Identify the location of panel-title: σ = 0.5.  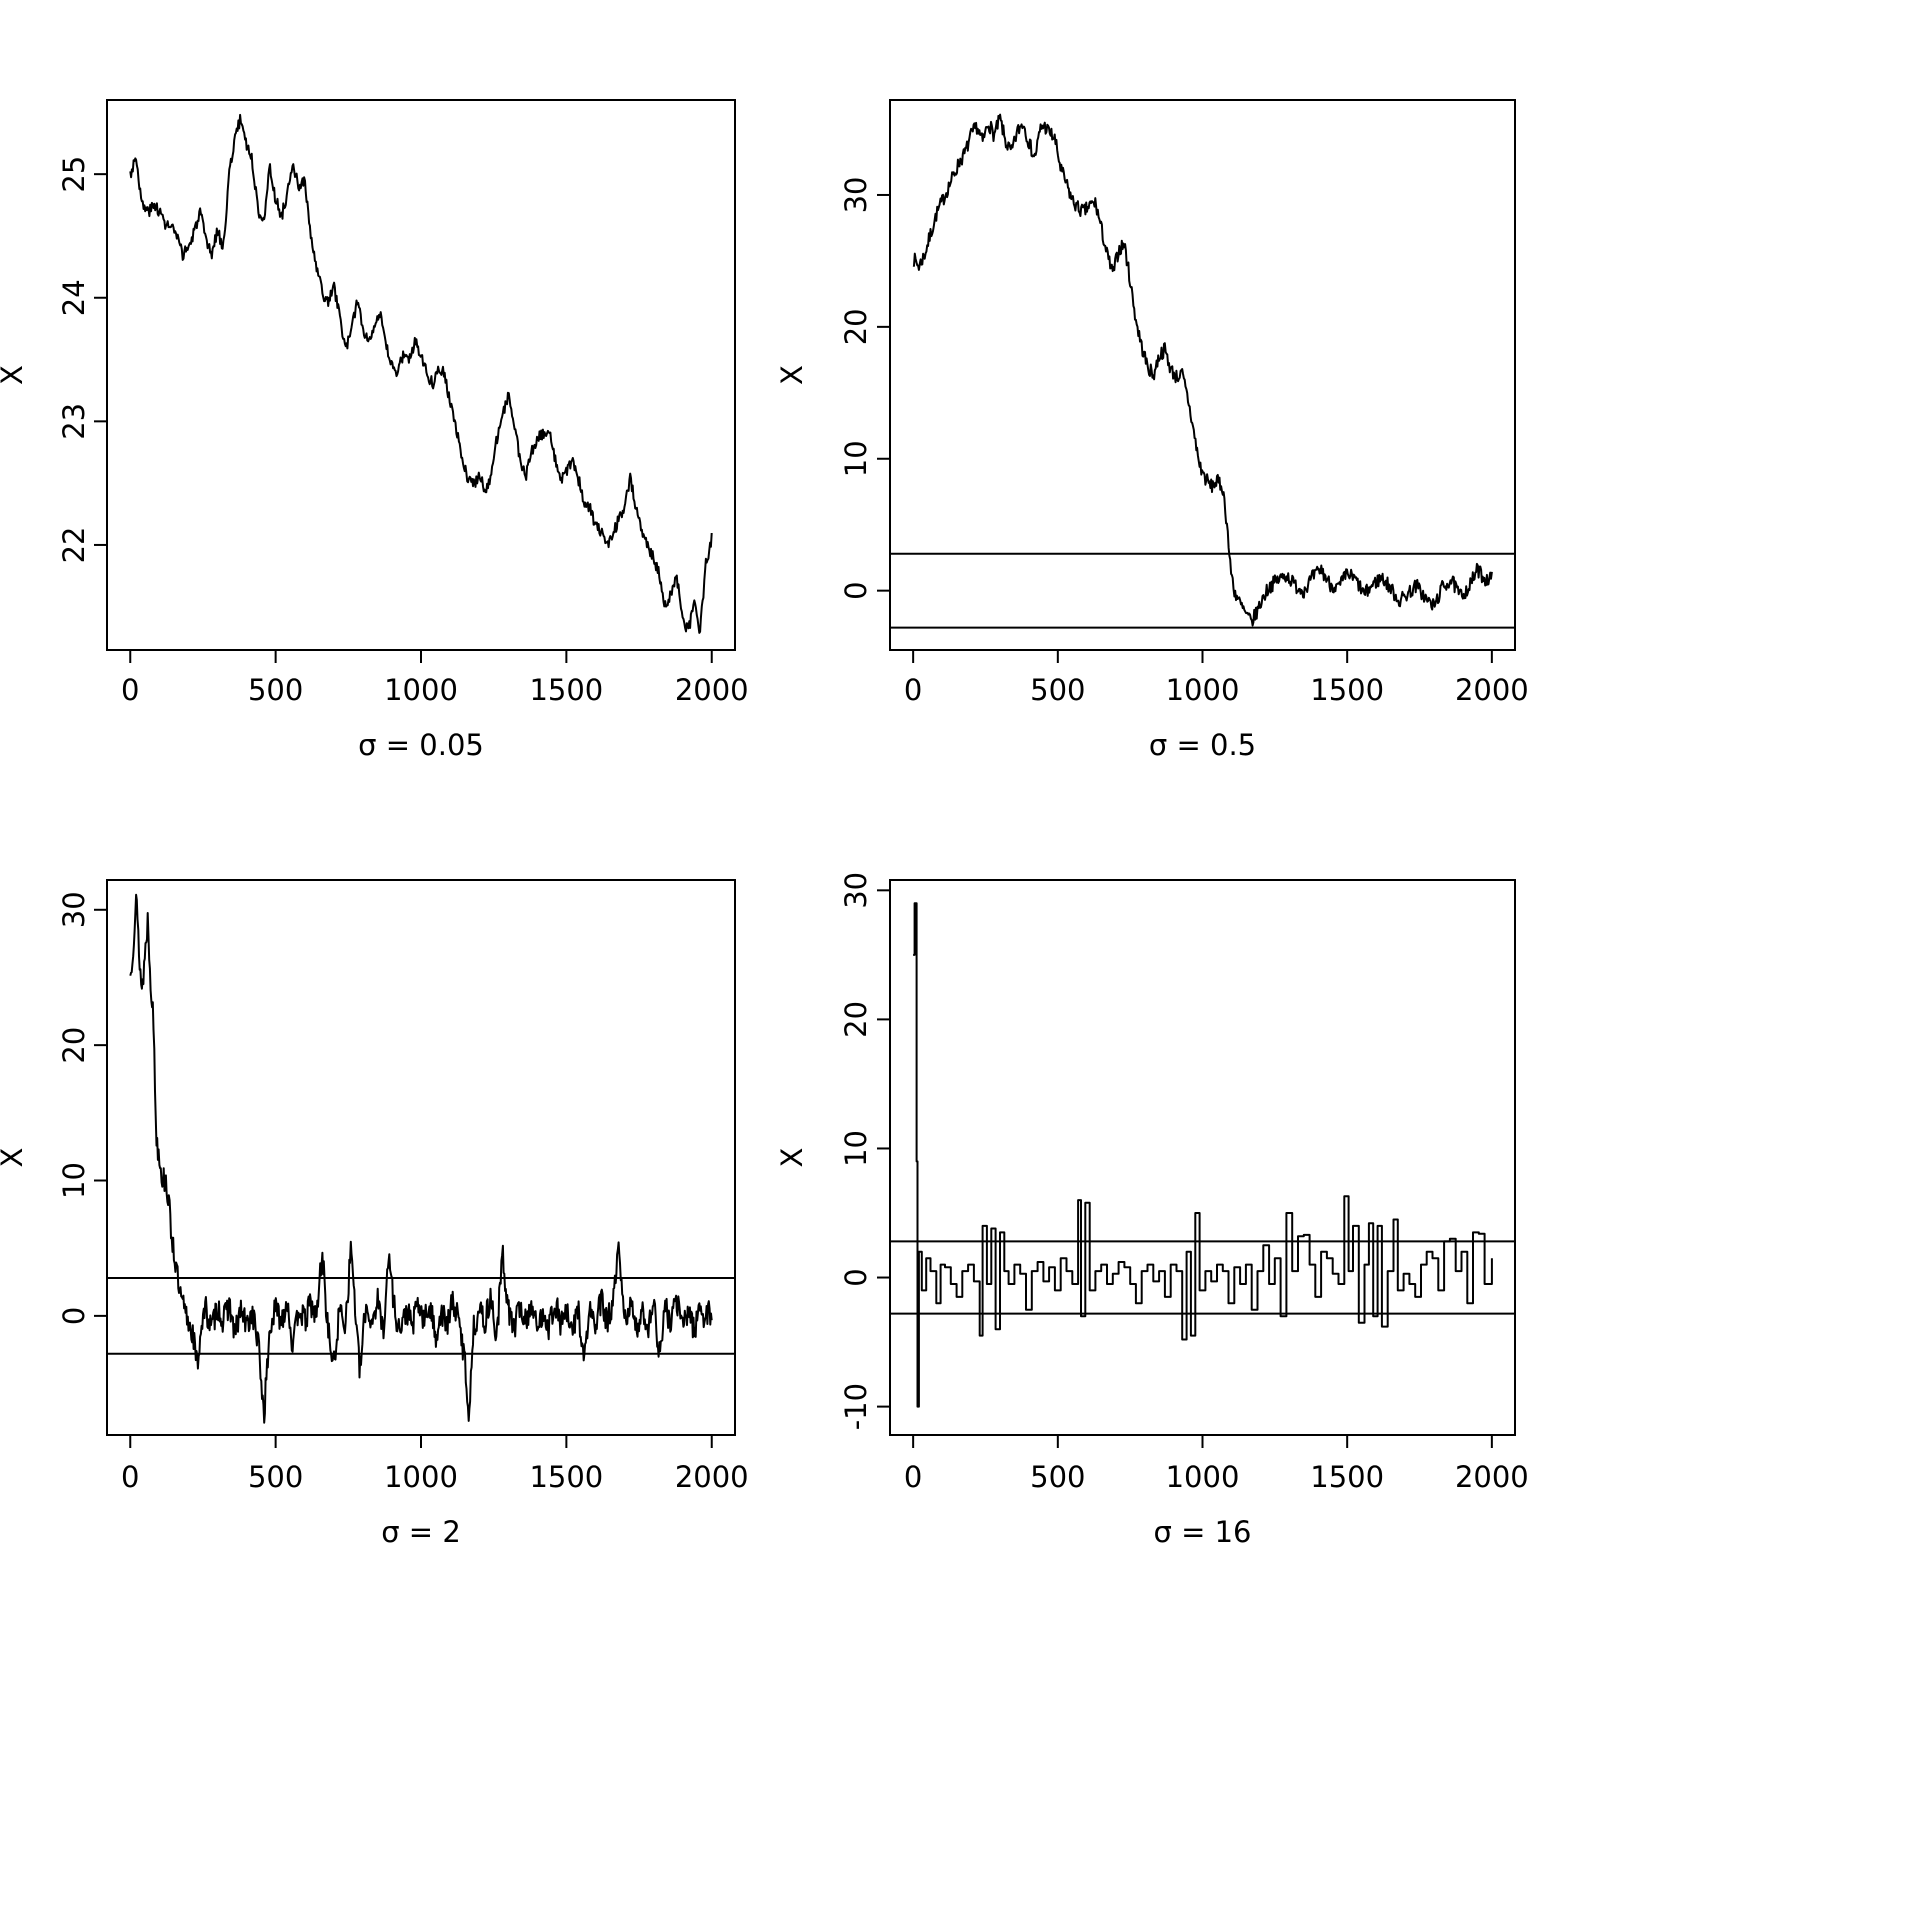
(1202, 745).